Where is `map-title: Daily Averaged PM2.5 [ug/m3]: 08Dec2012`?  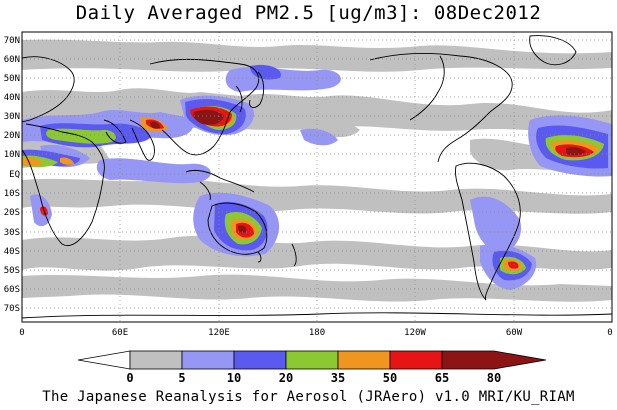 map-title: Daily Averaged PM2.5 [ug/m3]: 08Dec2012 is located at coordinates (308, 13).